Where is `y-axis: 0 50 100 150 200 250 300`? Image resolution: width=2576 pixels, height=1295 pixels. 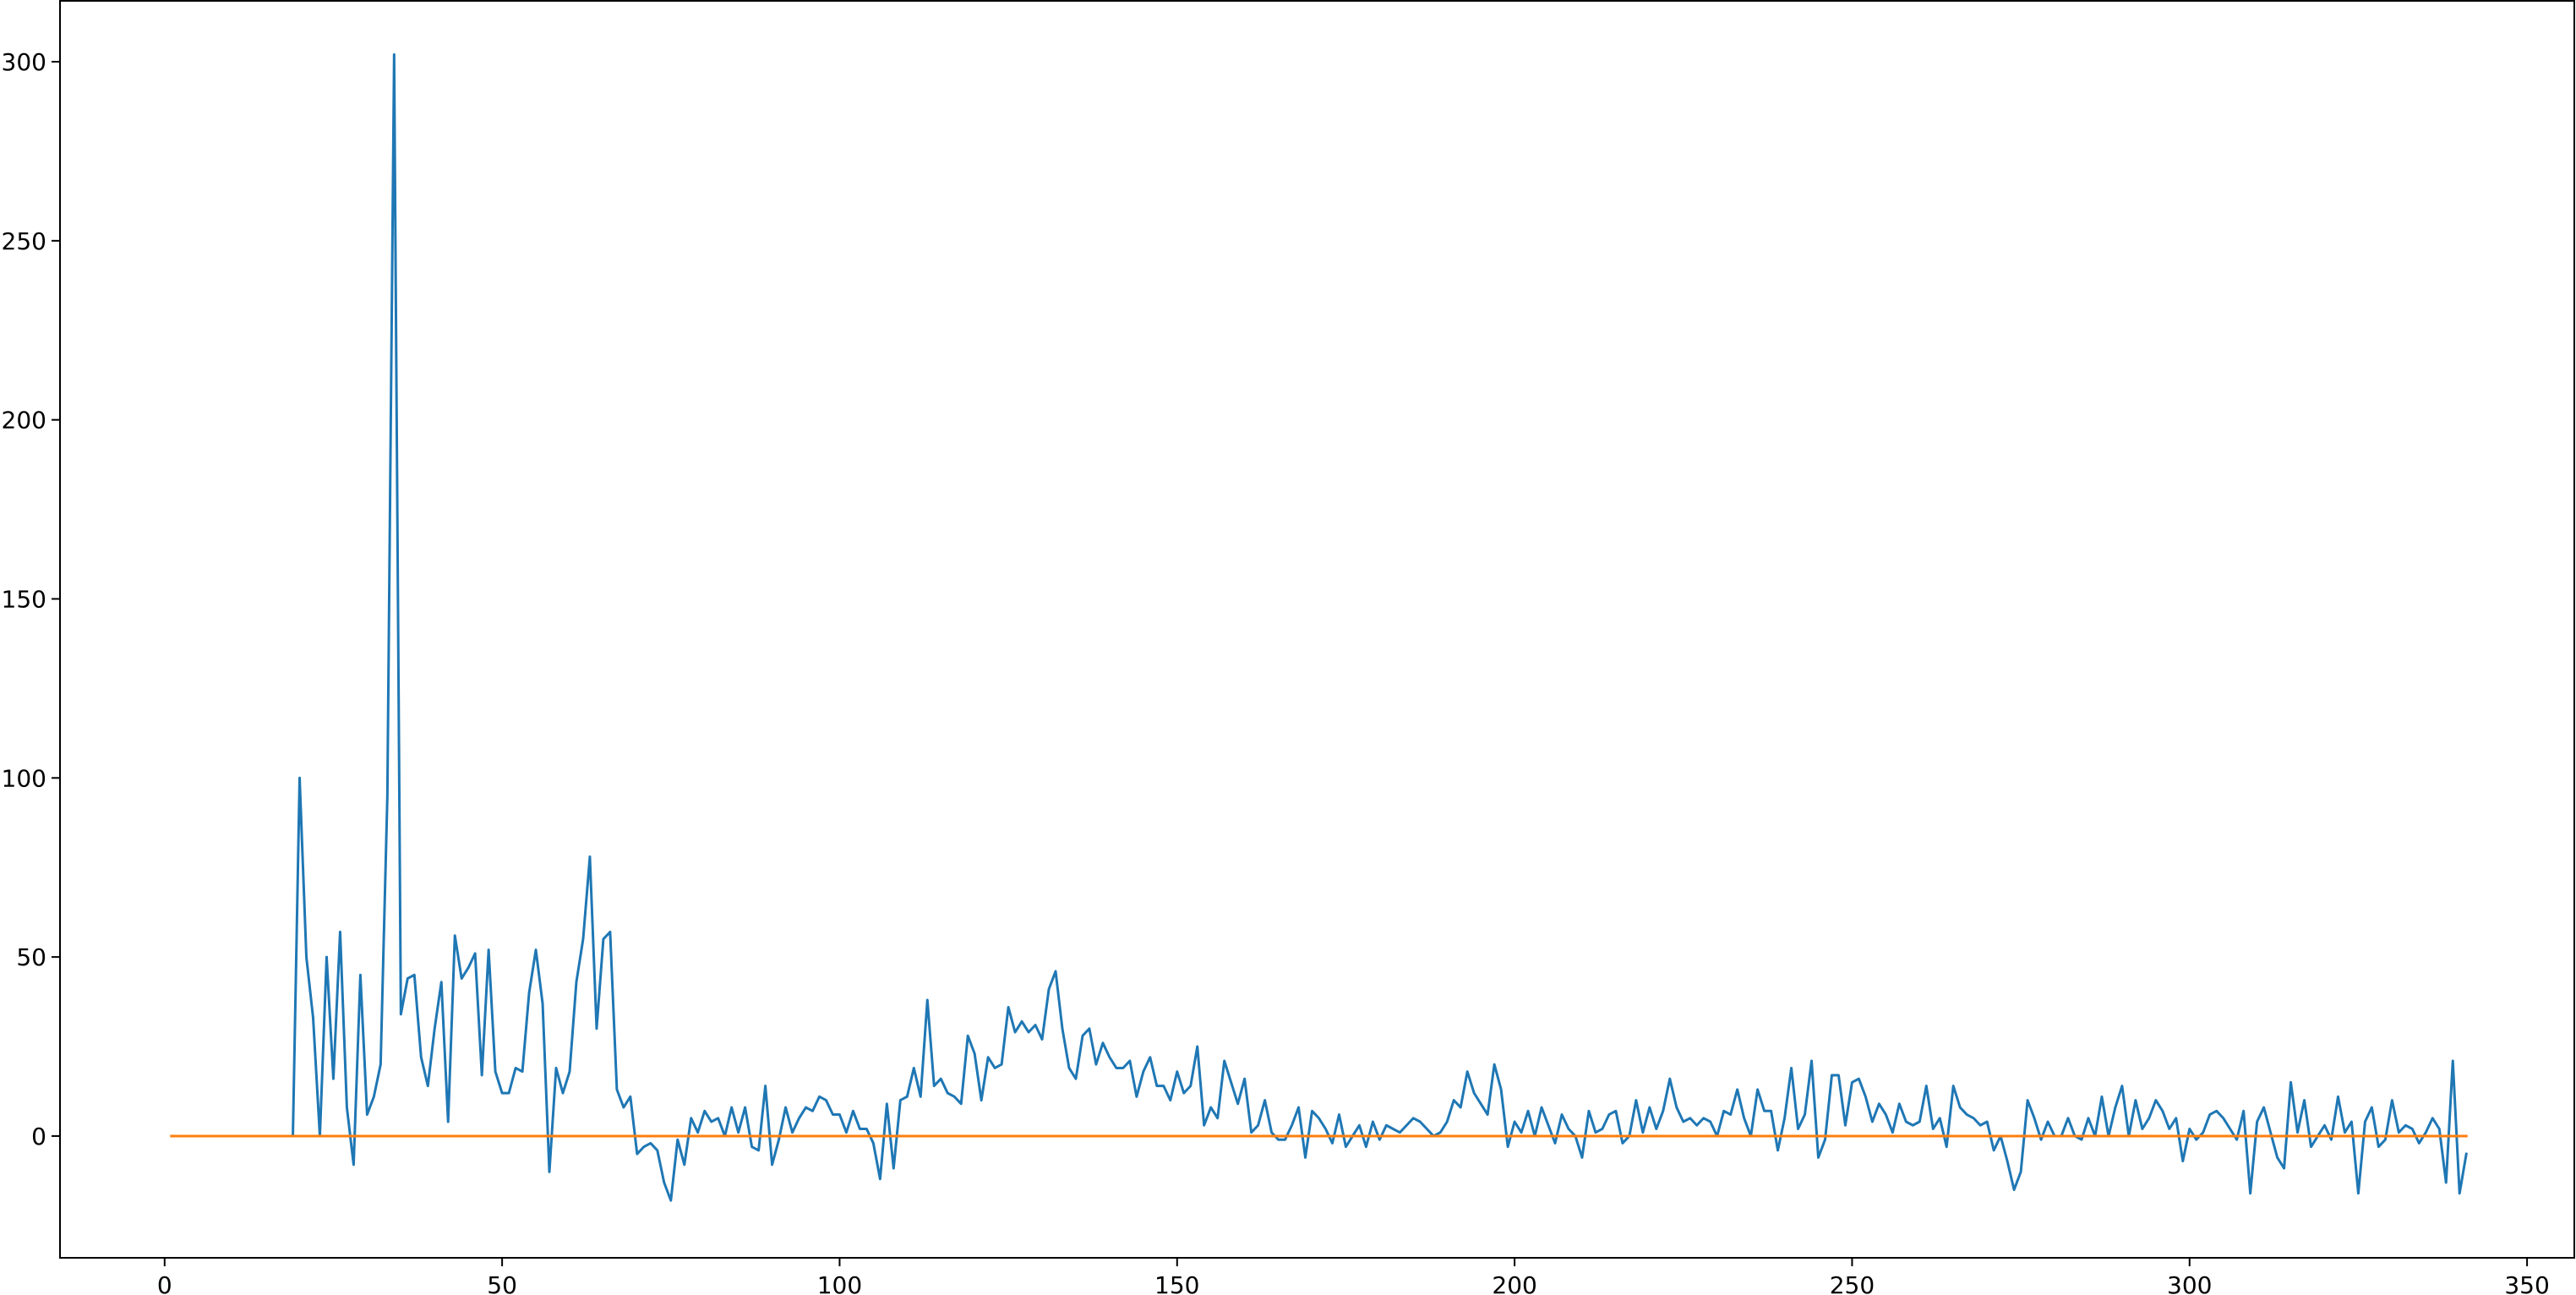 y-axis: 0 50 100 150 200 250 300 is located at coordinates (31, 599).